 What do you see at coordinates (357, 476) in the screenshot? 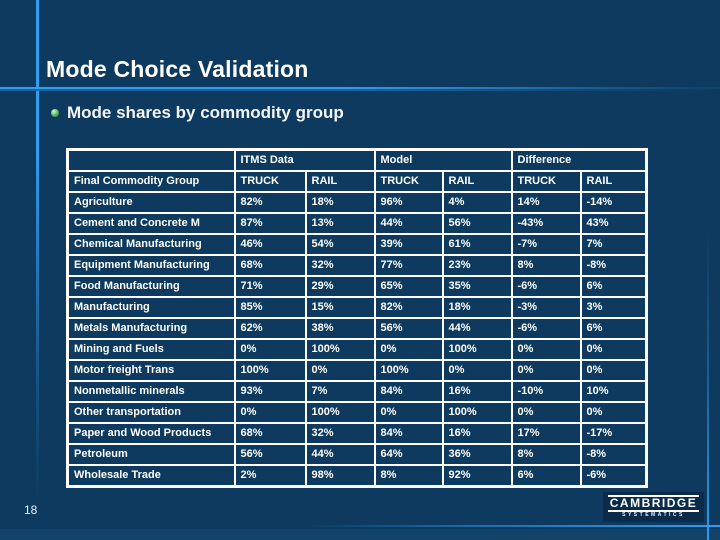
I see `table-row: Wholesale Trade 2% 98% 8% 92% 6% -6%` at bounding box center [357, 476].